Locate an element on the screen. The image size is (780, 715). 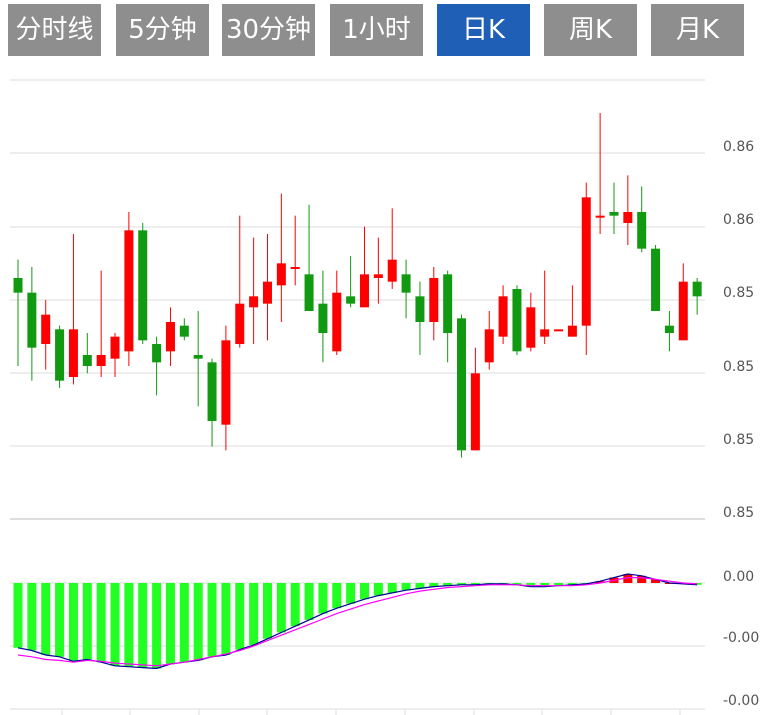
tab-monthly-k: 月K is located at coordinates (697, 30).